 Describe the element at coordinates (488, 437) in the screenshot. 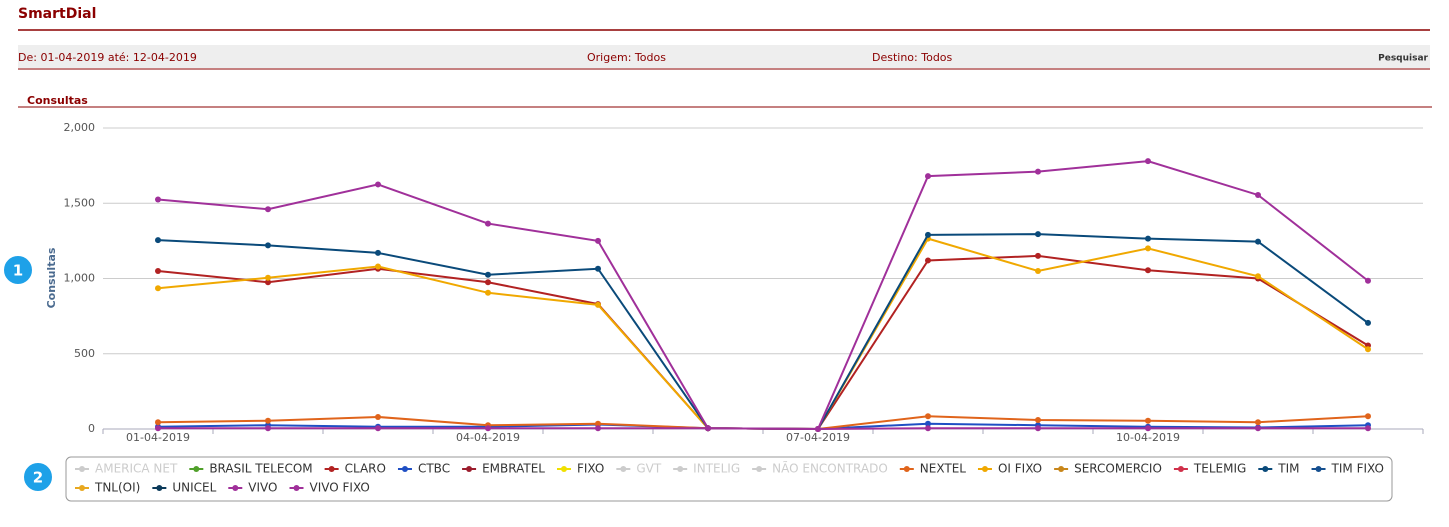

I see `x-tick-label: 04-04-2019` at that location.